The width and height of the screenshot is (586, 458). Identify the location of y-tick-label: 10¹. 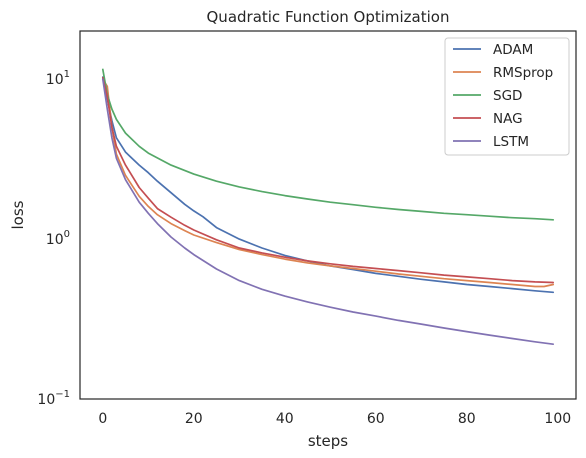
(58, 78).